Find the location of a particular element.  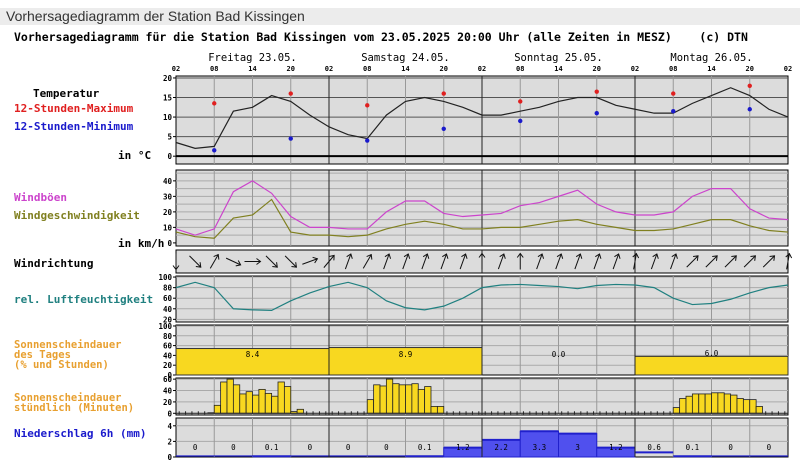

svg-text: Samstag 24.05. is located at coordinates (405, 58).